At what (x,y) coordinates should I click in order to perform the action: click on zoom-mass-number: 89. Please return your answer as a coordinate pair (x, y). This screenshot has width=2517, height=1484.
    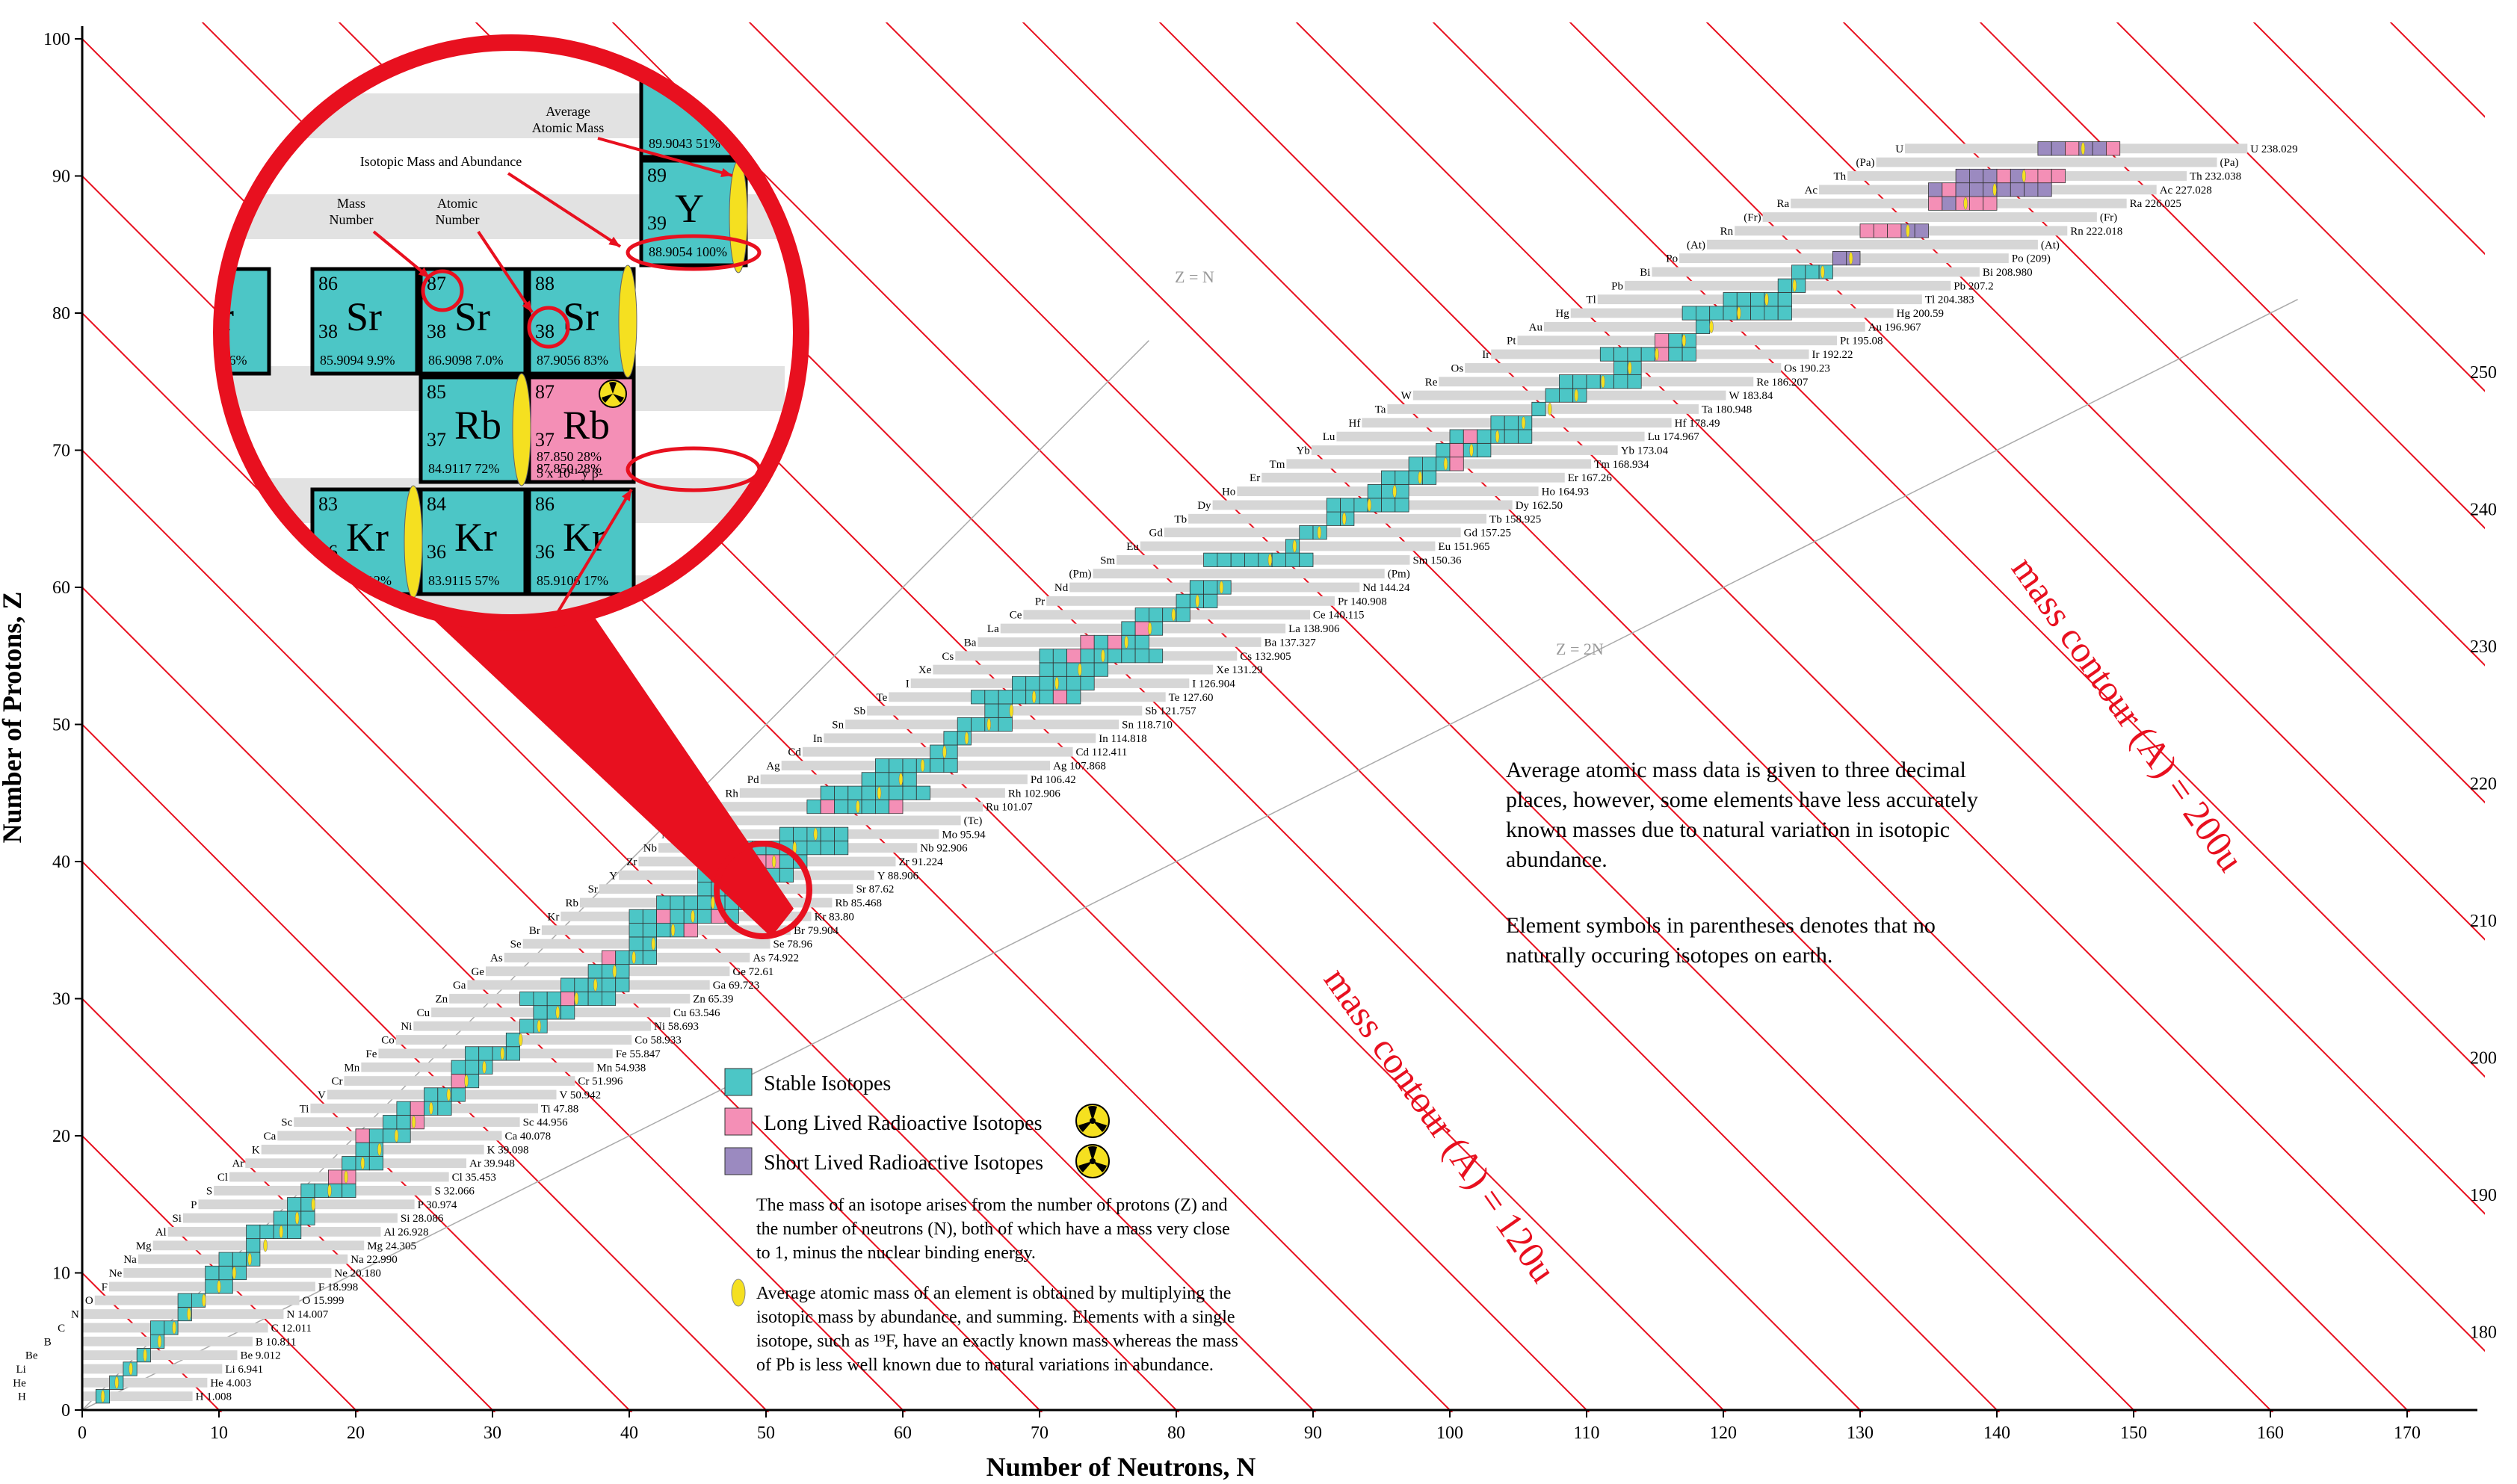
    Looking at the image, I should click on (657, 175).